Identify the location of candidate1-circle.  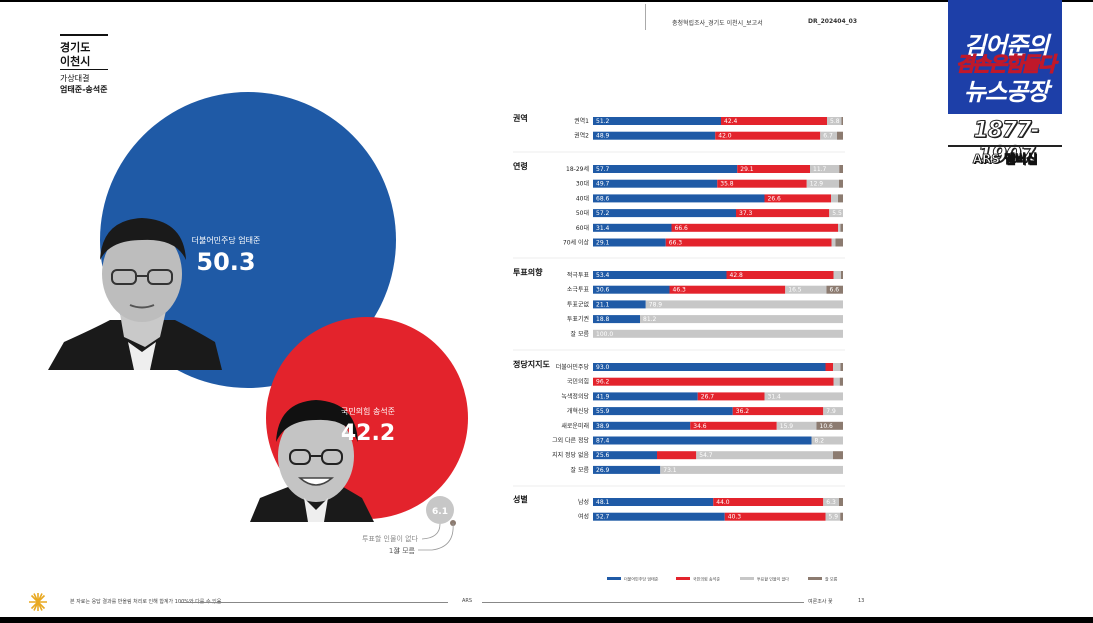
(248, 240).